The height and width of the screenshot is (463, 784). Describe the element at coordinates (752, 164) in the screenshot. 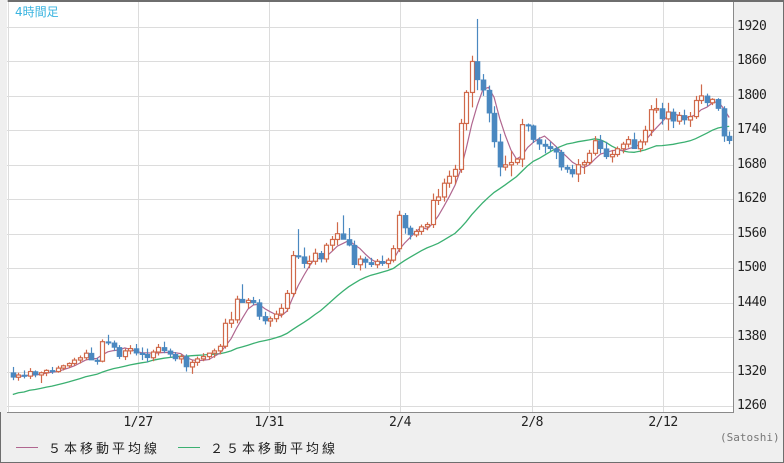

I see `y-tick-label: 1680` at that location.